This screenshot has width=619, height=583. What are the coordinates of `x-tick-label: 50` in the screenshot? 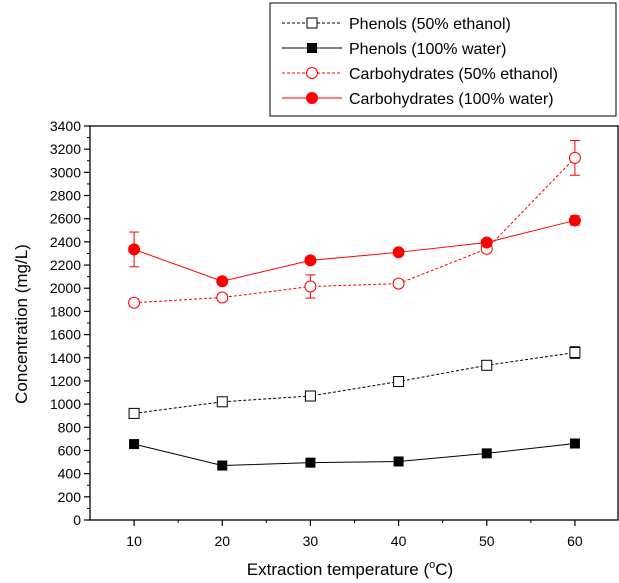 It's located at (487, 541).